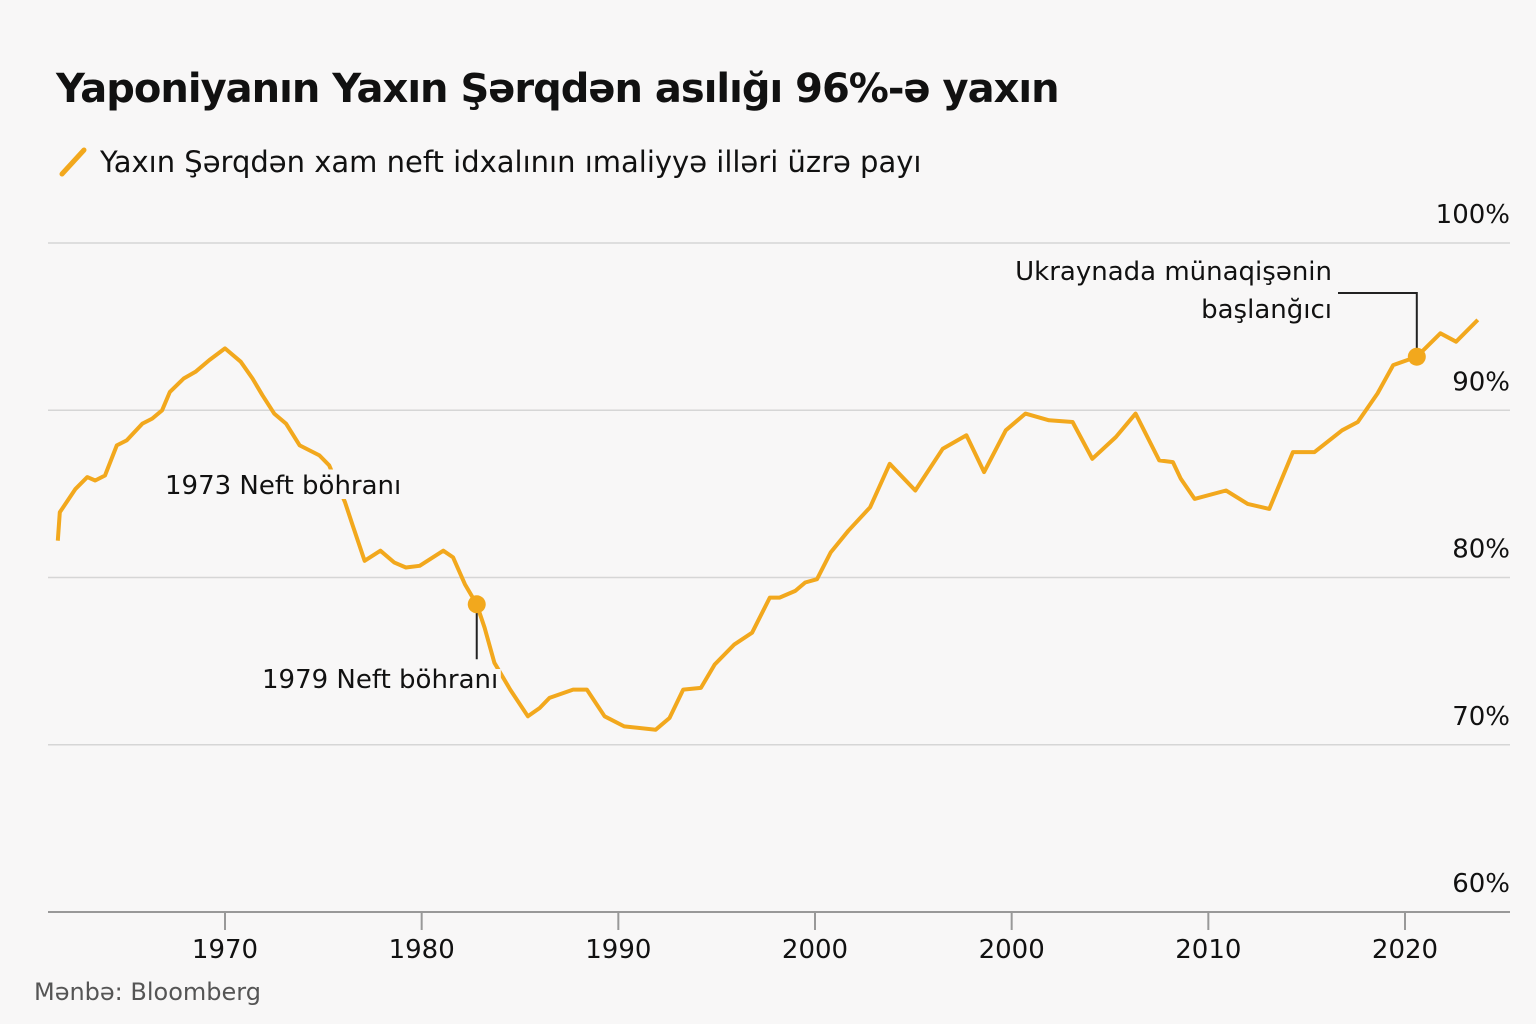 The height and width of the screenshot is (1024, 1536). I want to click on y-tick-label: 100%, so click(1473, 215).